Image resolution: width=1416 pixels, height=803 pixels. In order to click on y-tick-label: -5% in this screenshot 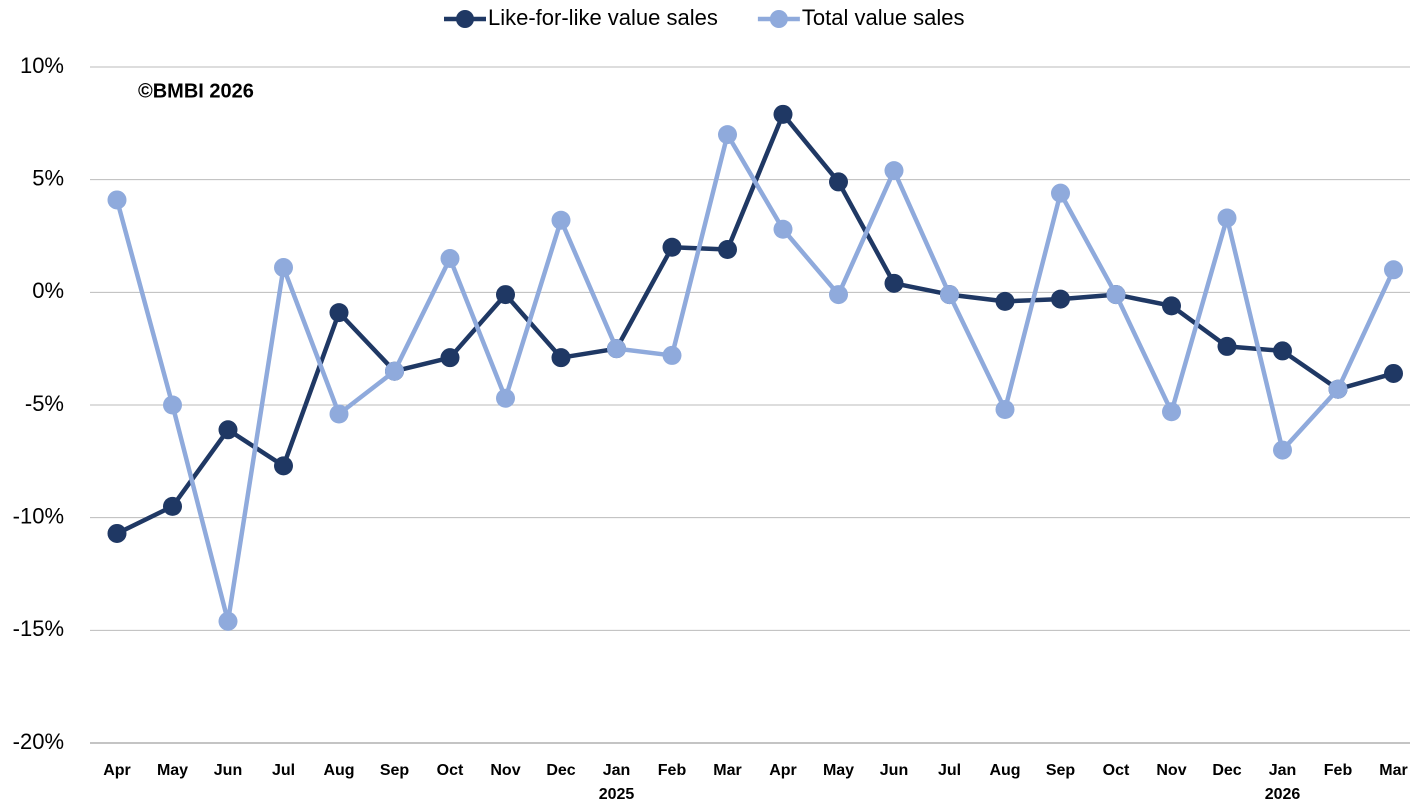, I will do `click(44, 403)`.